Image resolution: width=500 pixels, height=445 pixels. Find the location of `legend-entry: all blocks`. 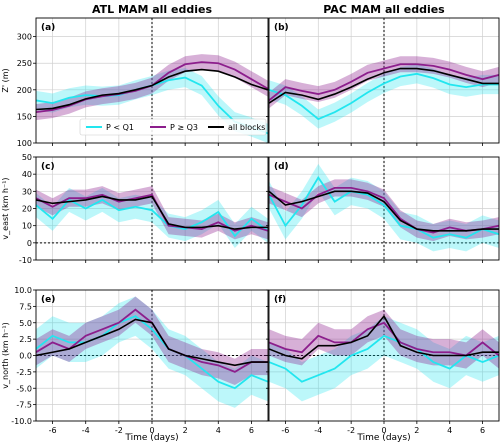

legend-entry: all blocks is located at coordinates (246, 127).